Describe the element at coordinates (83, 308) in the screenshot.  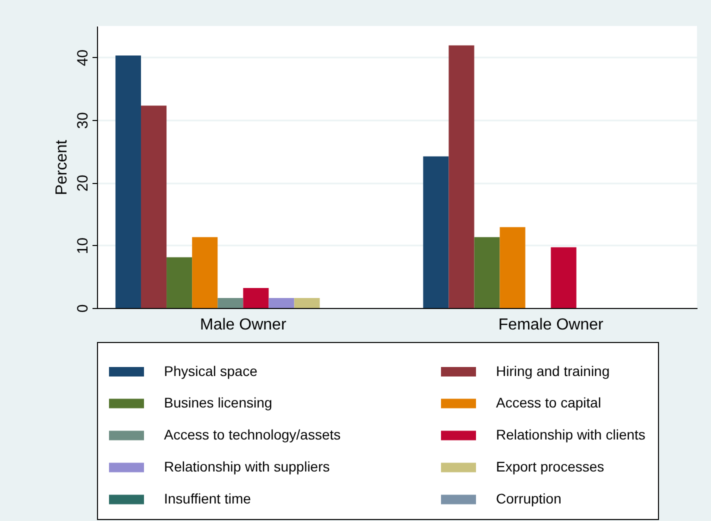
I see `y-tick-label: 0` at that location.